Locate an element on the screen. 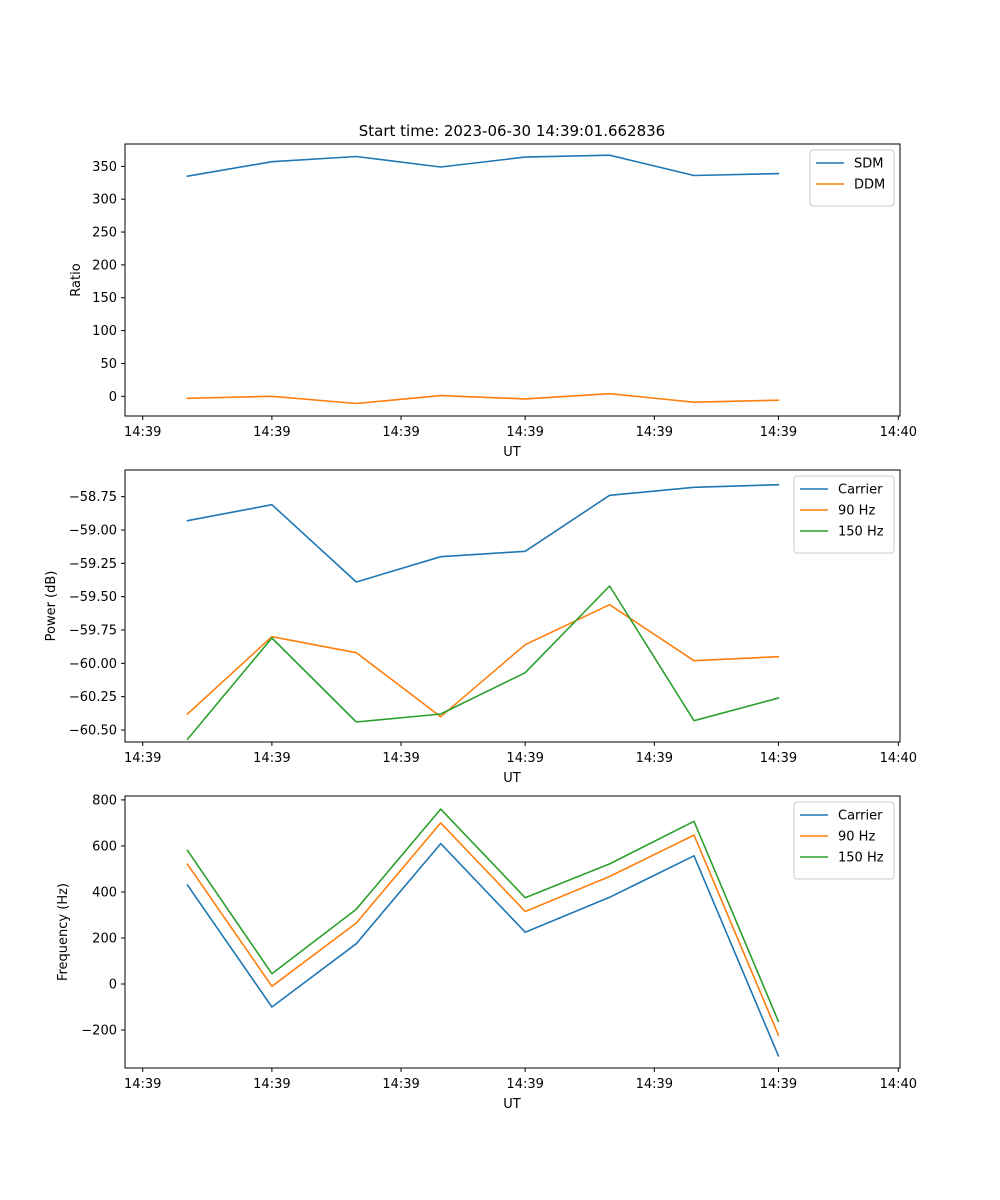  y-tick-label: 150 is located at coordinates (104, 298).